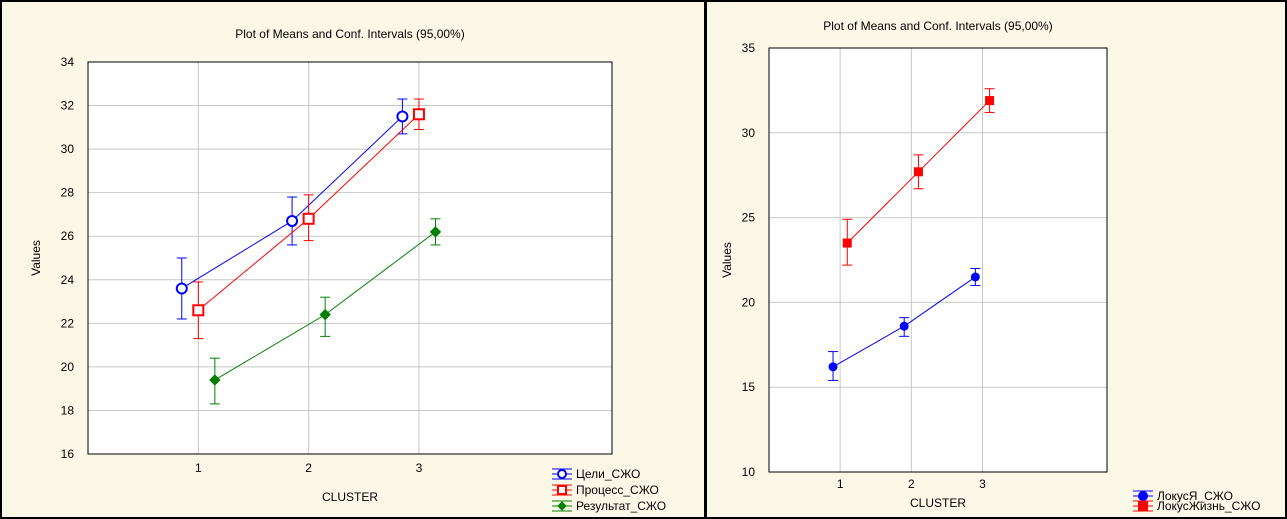  Describe the element at coordinates (617, 490) in the screenshot. I see `legend-label: Процесс_СЖО` at that location.